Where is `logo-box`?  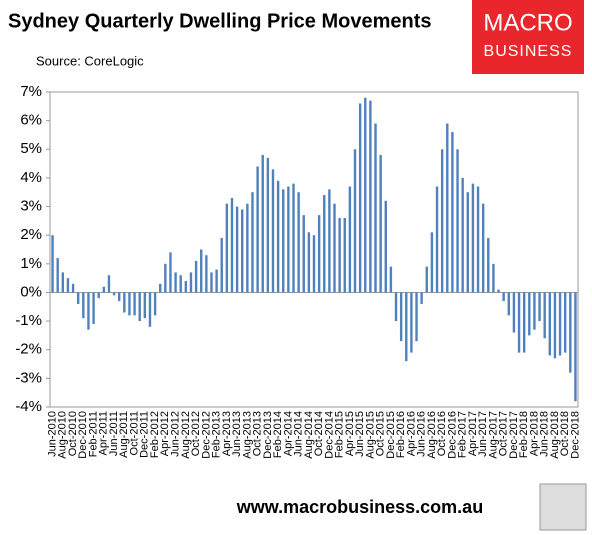
logo-box is located at coordinates (528, 37).